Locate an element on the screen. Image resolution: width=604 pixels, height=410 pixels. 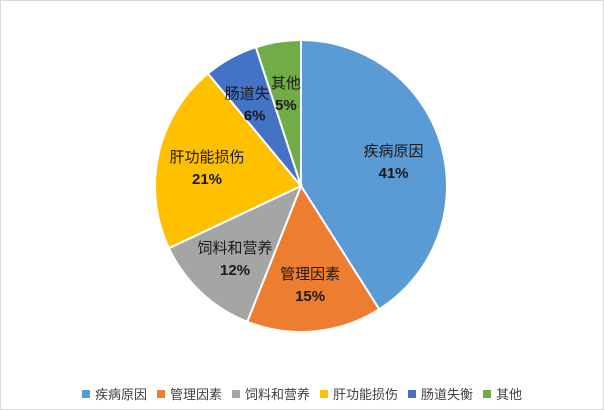
slice-category-label: 饲料和营养 is located at coordinates (234, 248).